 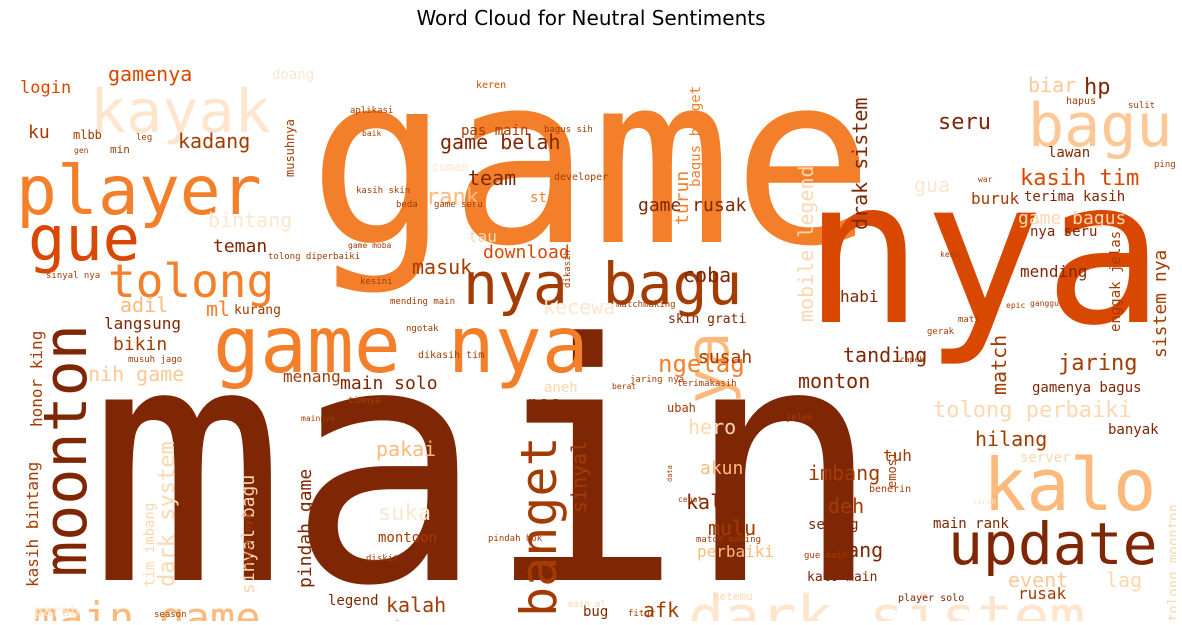 What do you see at coordinates (1032, 410) in the screenshot?
I see `word-tolong-perbaiki: tolong perbaiki` at bounding box center [1032, 410].